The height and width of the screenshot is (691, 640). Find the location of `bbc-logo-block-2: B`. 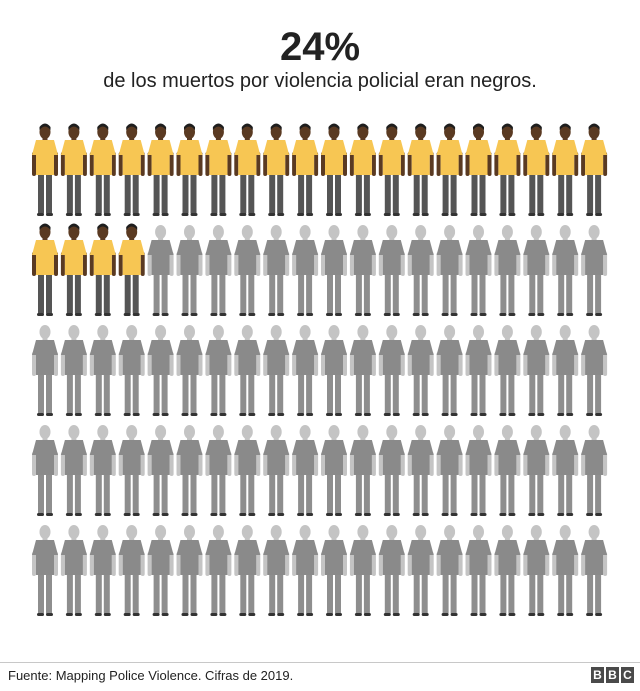

bbc-logo-block-2: B is located at coordinates (612, 675).